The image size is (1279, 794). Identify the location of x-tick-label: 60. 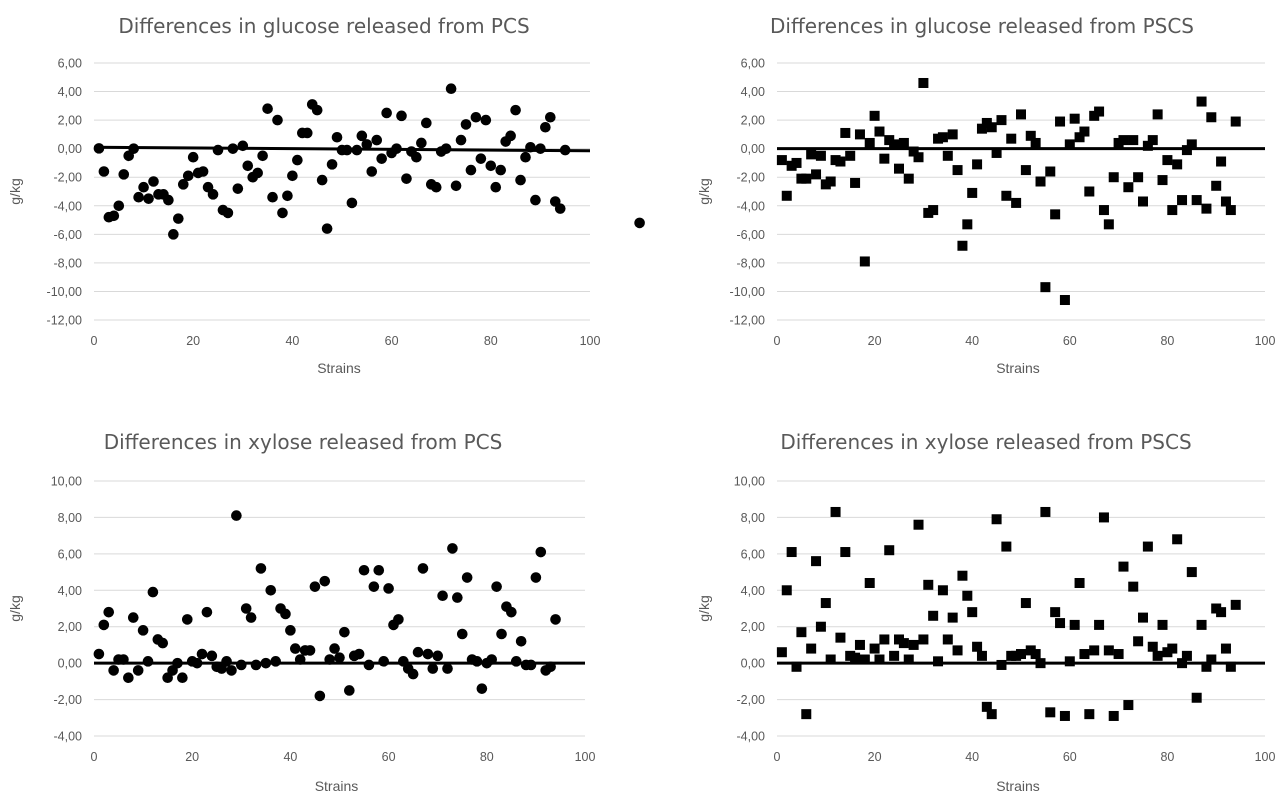
(1070, 757).